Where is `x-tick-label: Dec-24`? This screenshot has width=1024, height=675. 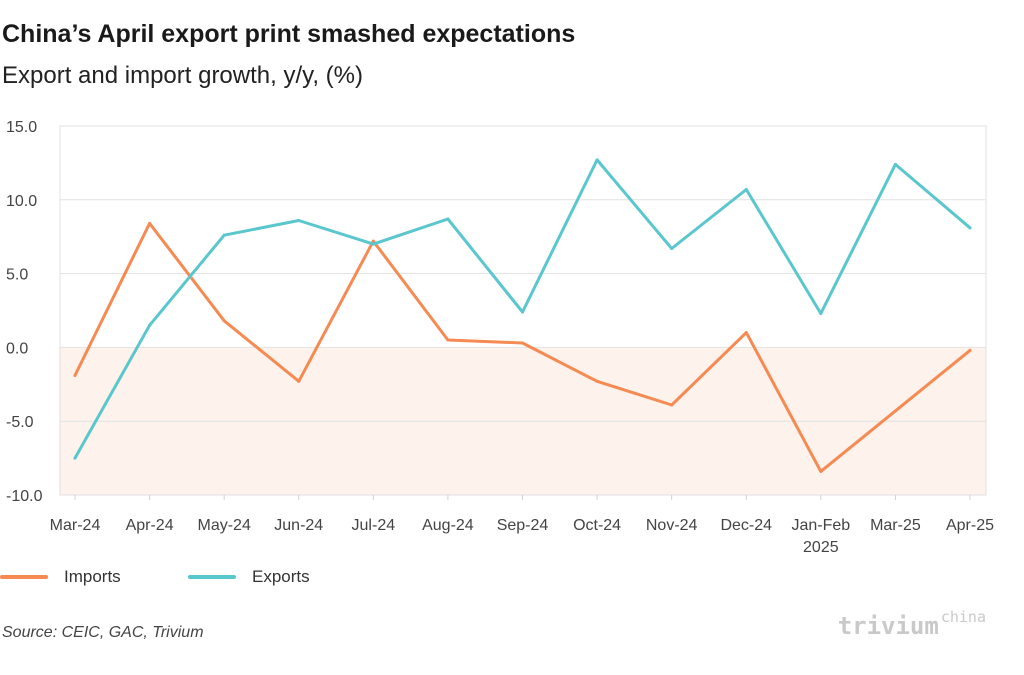 x-tick-label: Dec-24 is located at coordinates (746, 525).